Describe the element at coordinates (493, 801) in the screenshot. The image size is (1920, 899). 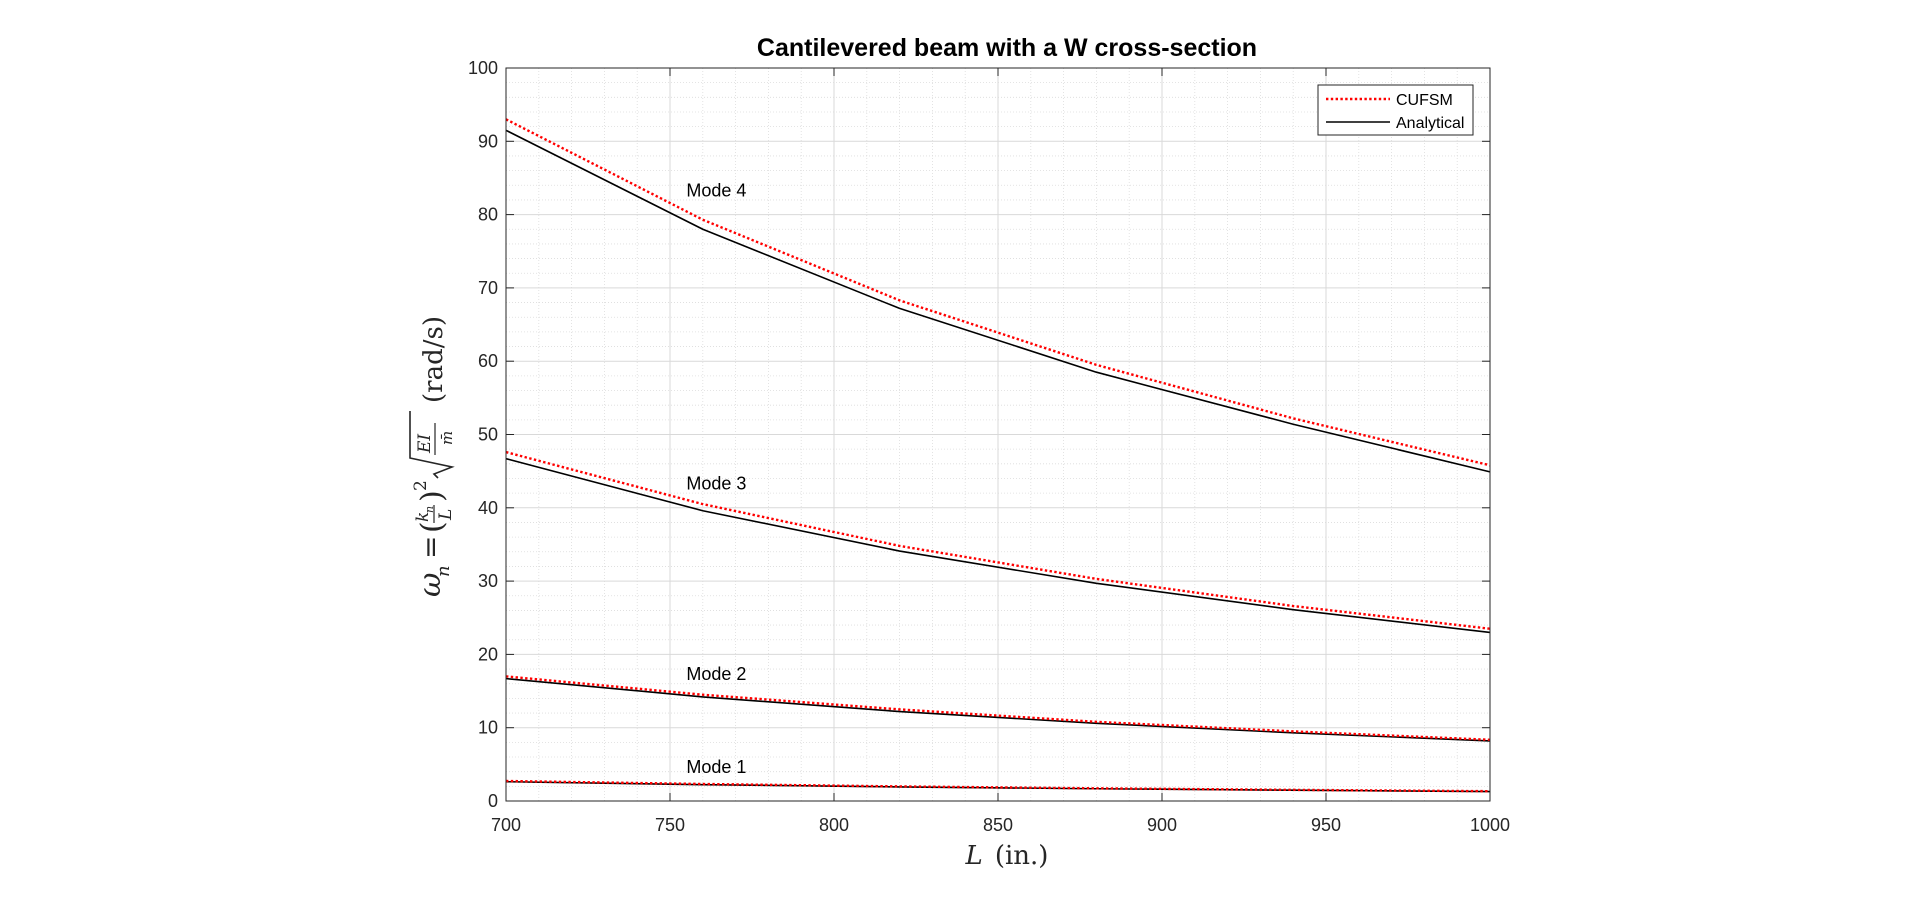
I see `y-tick-label: 0` at that location.